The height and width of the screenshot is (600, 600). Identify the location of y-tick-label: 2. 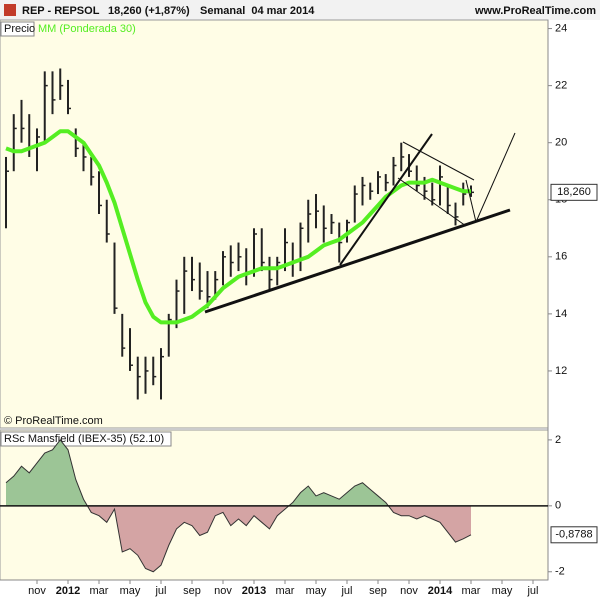
(558, 440).